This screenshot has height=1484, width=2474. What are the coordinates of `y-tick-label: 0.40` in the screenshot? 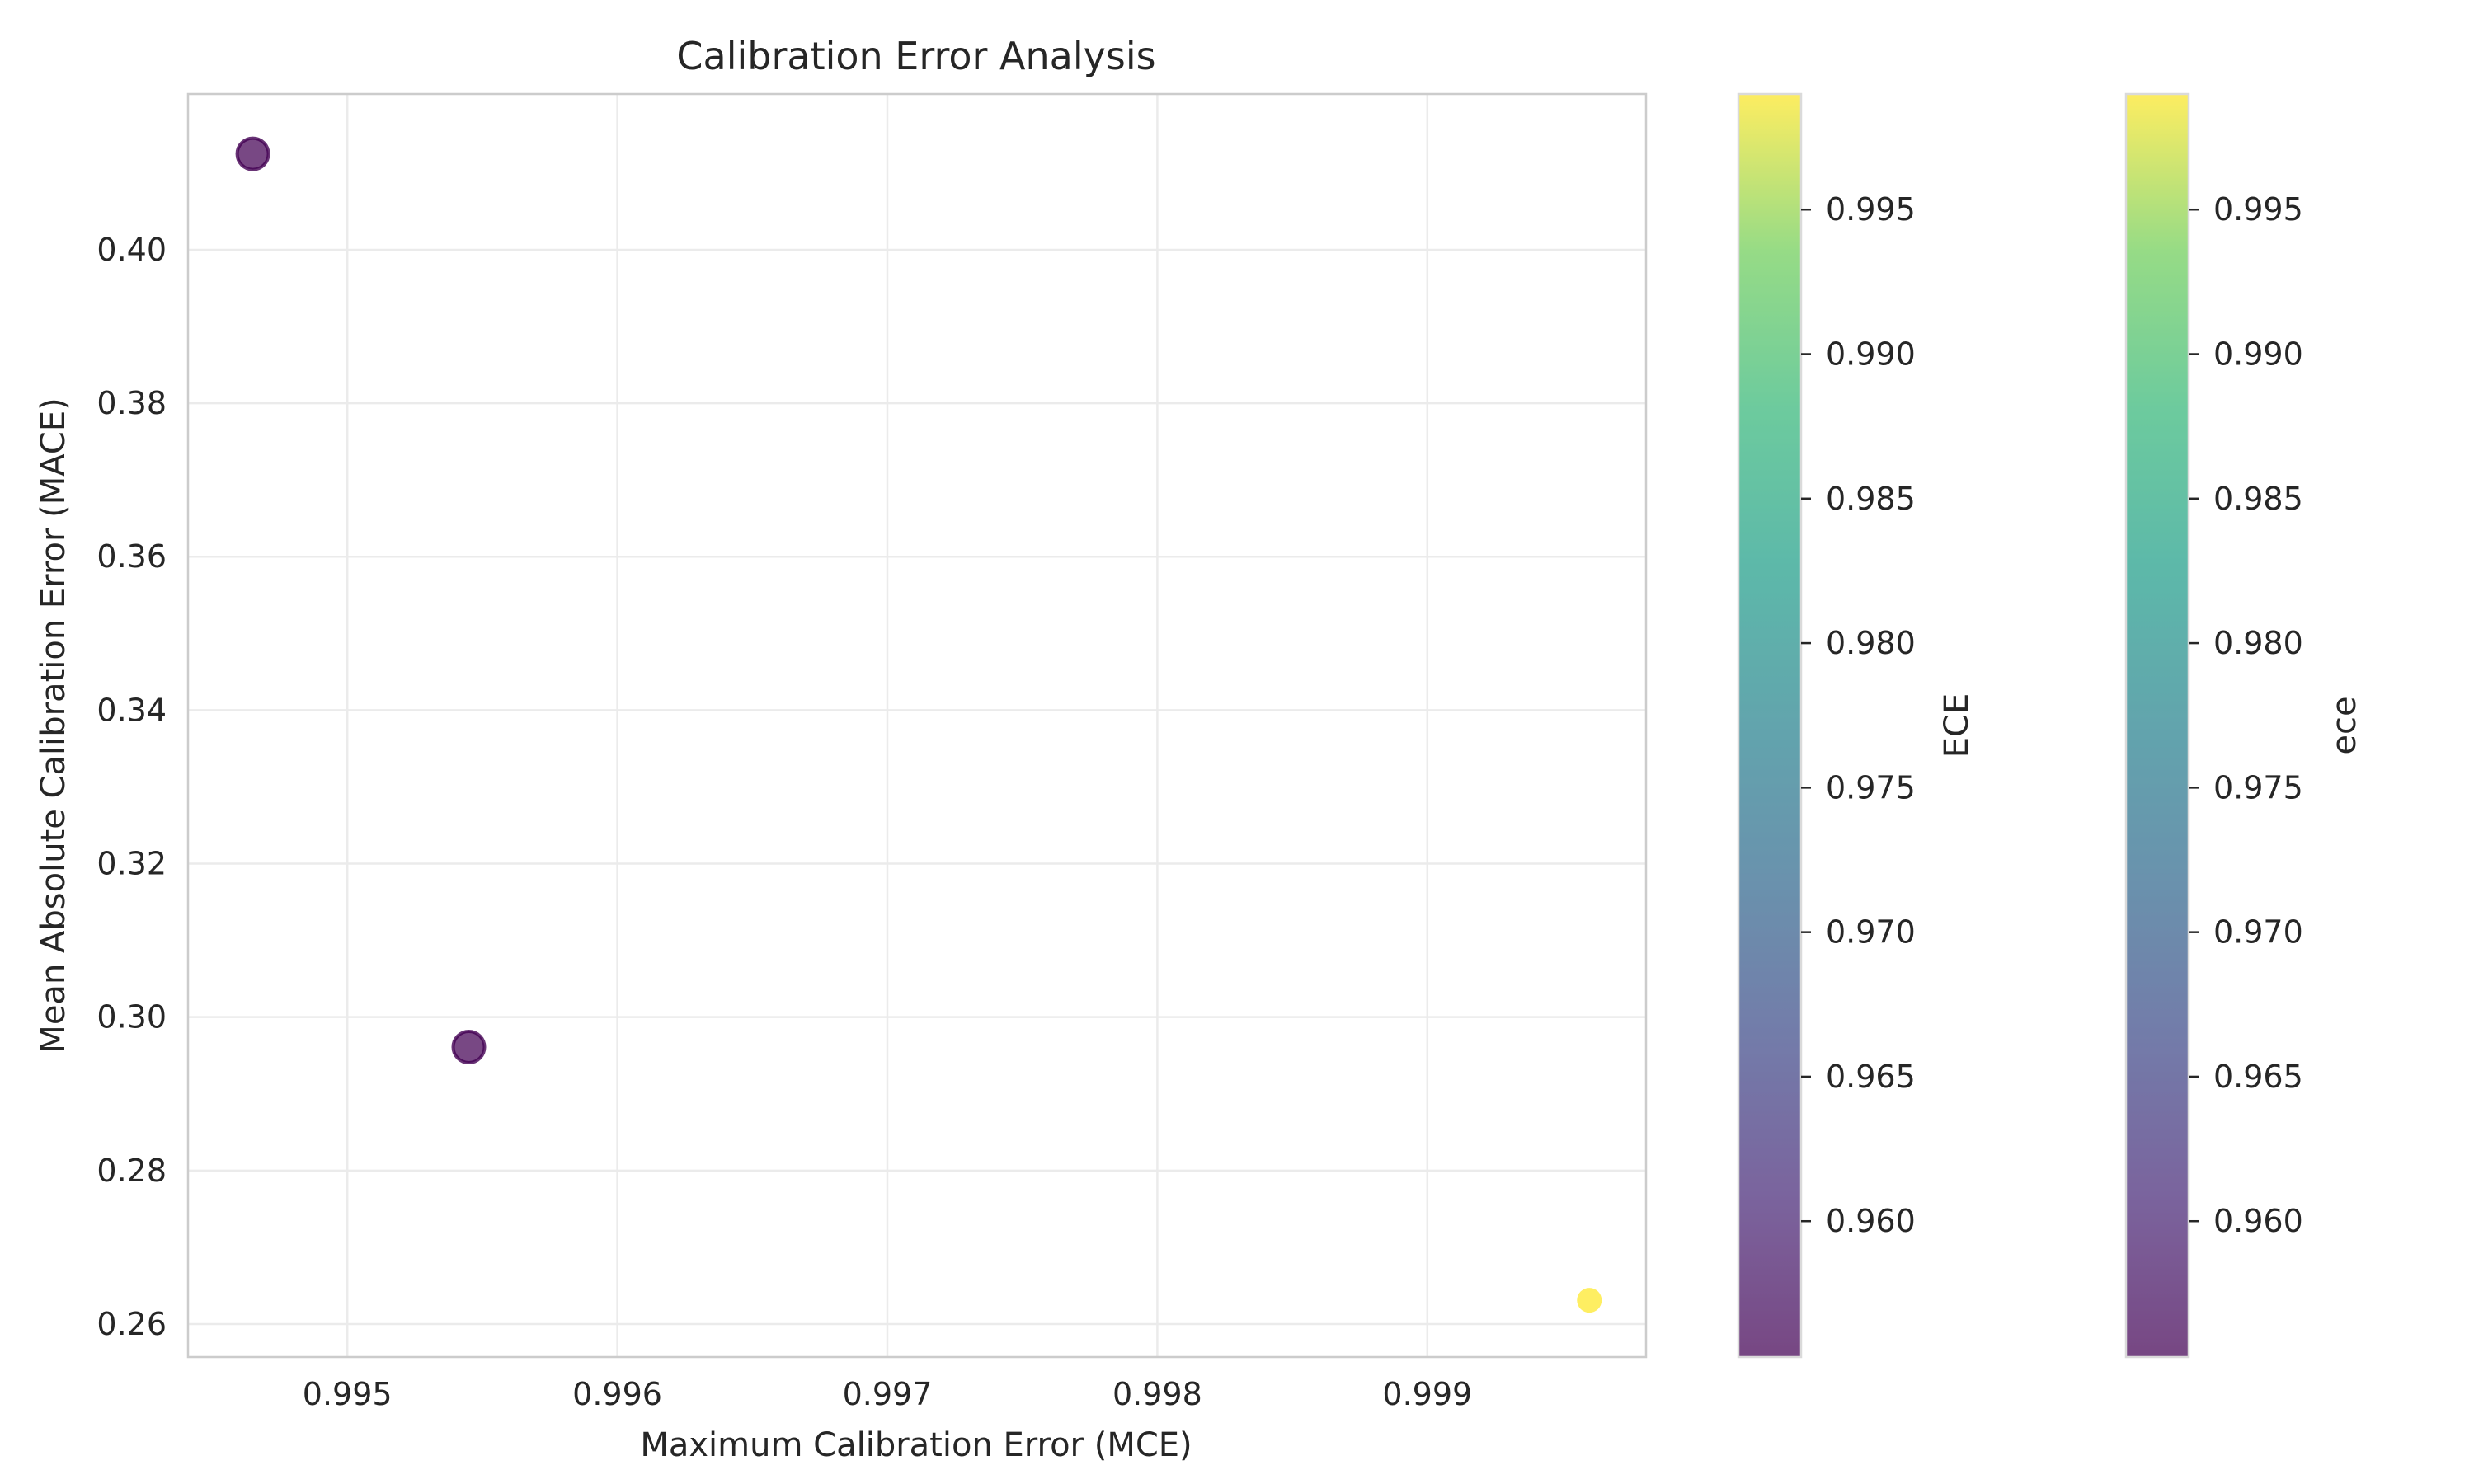 It's located at (131, 250).